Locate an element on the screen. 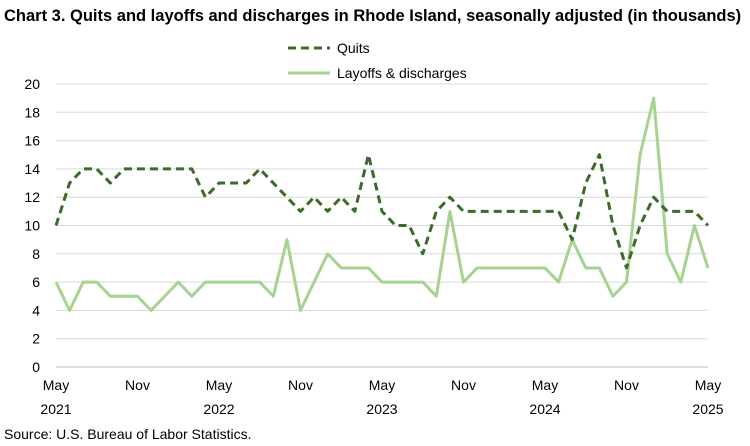 The width and height of the screenshot is (750, 446). x-tick-year-label: 2021 is located at coordinates (55, 409).